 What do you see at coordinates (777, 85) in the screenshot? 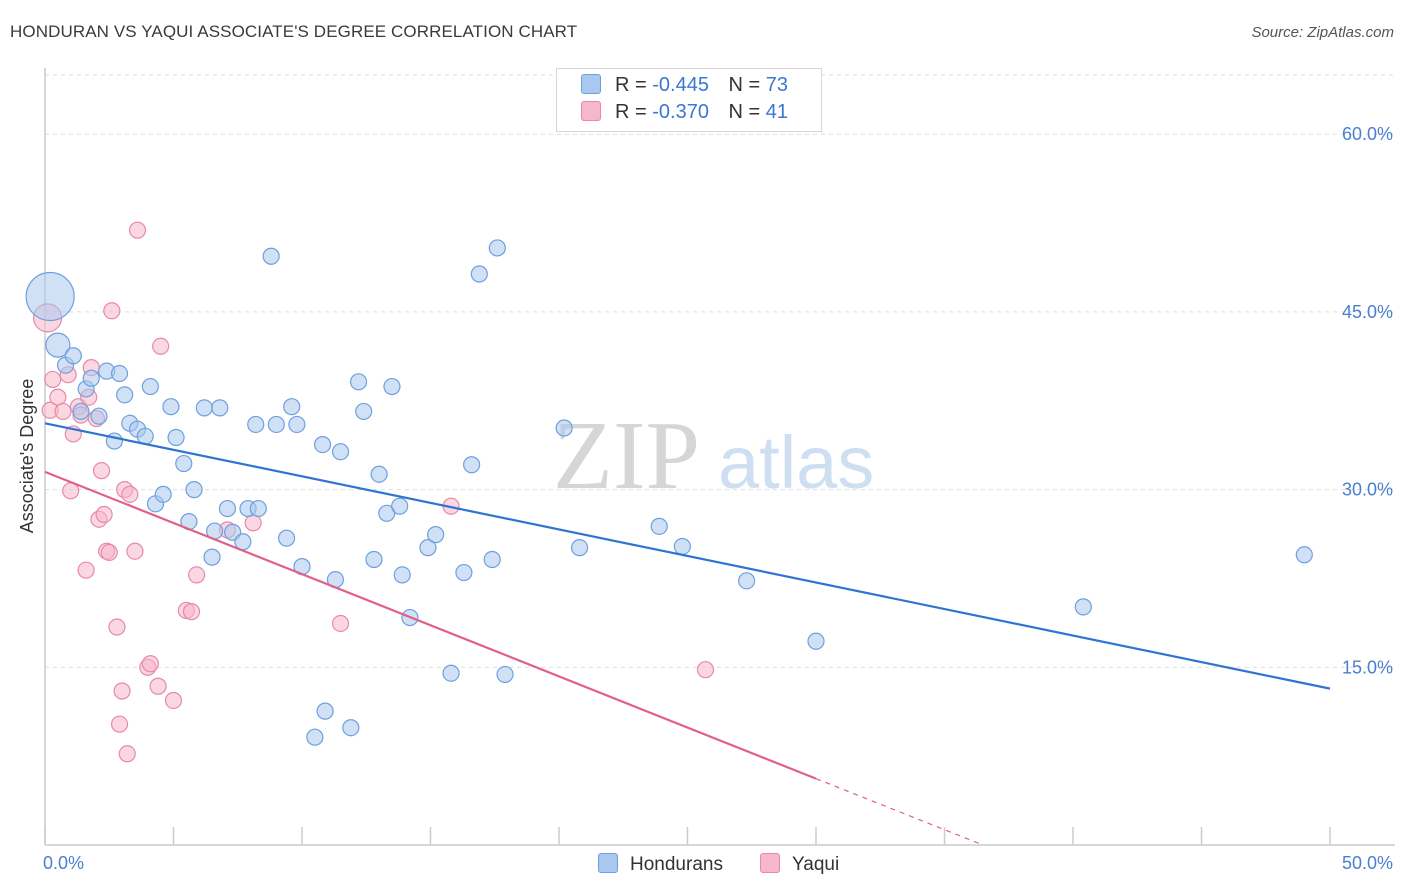
I see `legend-n-value: 73` at bounding box center [777, 85].